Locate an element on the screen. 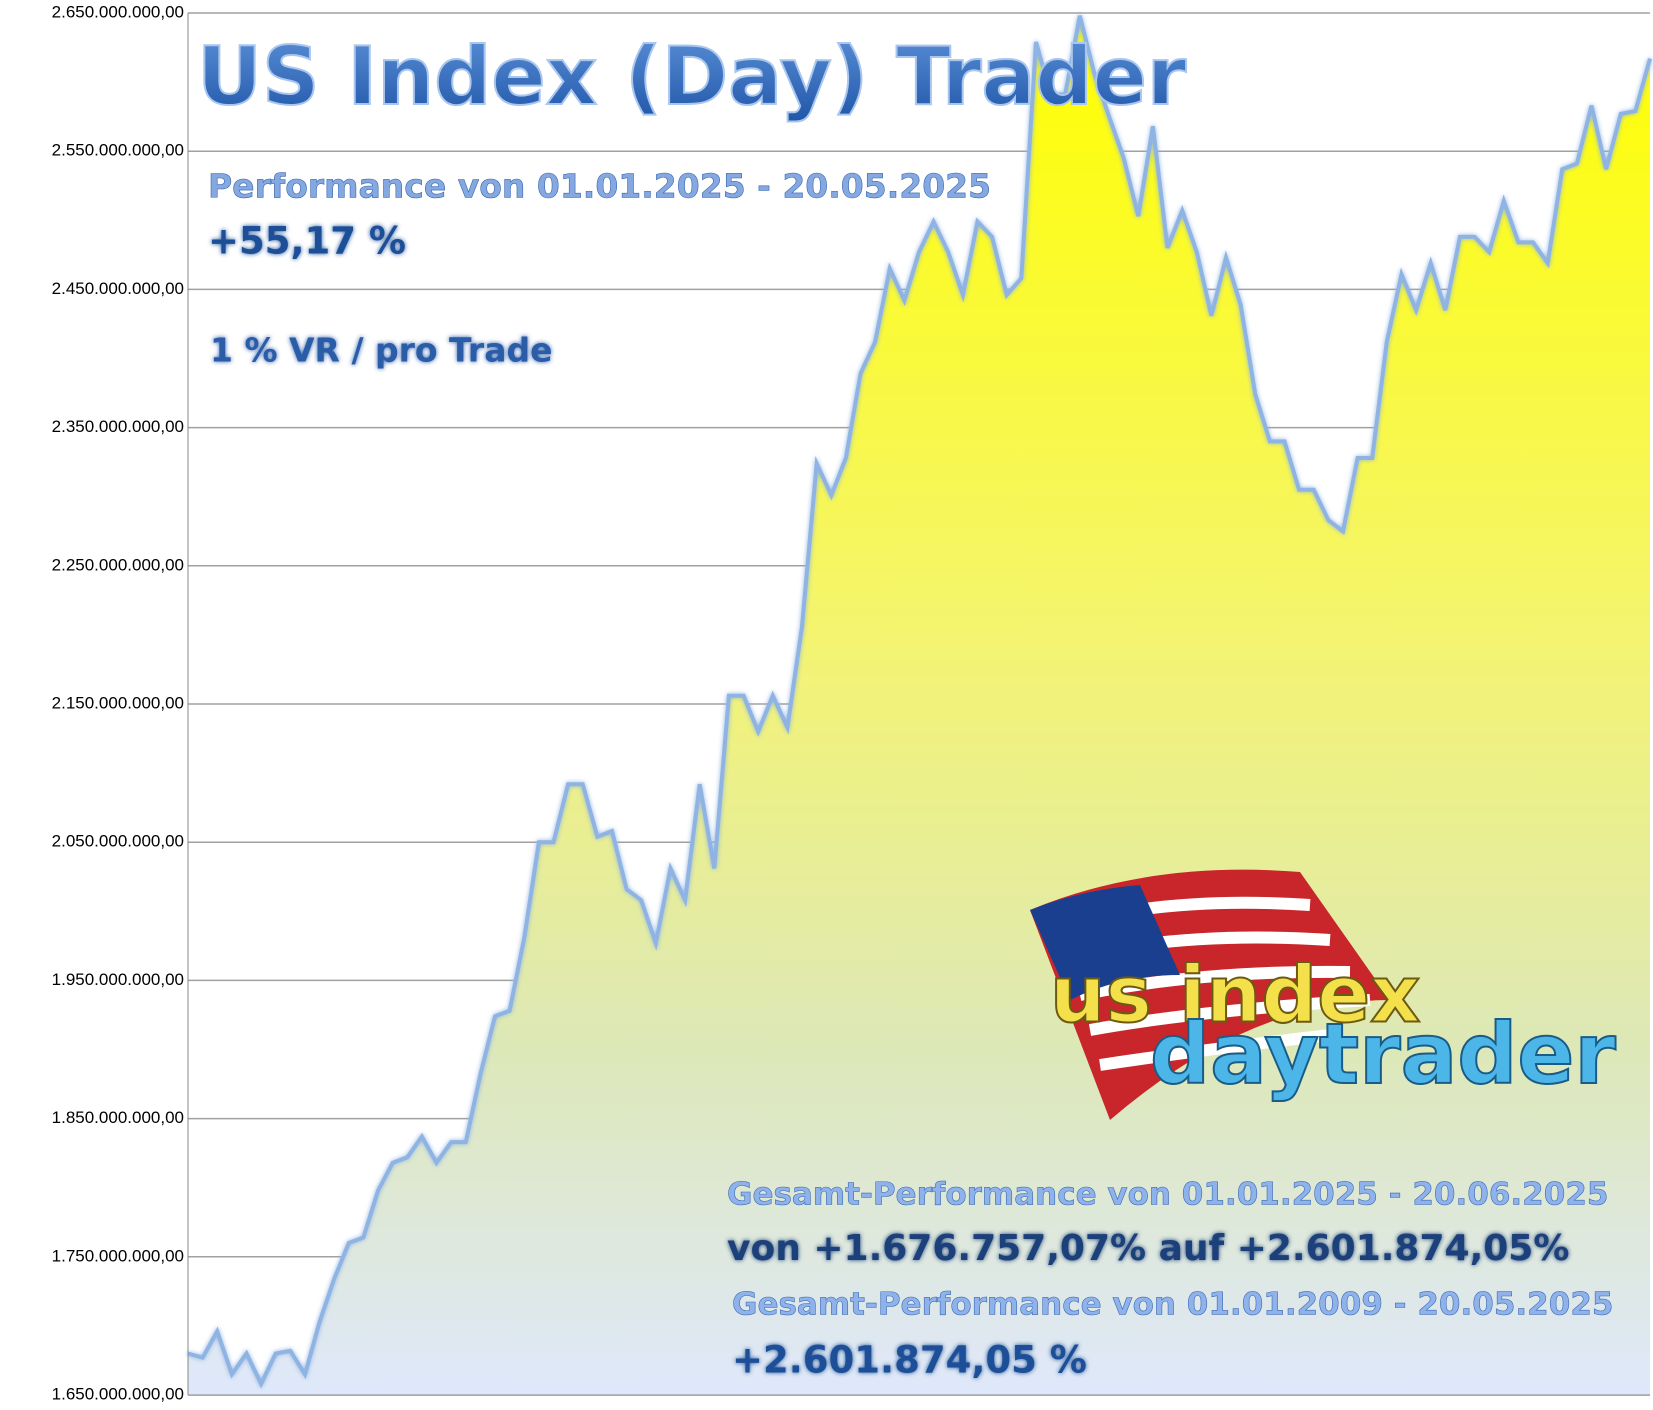 The height and width of the screenshot is (1410, 1653). annotation: +55,17 % is located at coordinates (307, 241).